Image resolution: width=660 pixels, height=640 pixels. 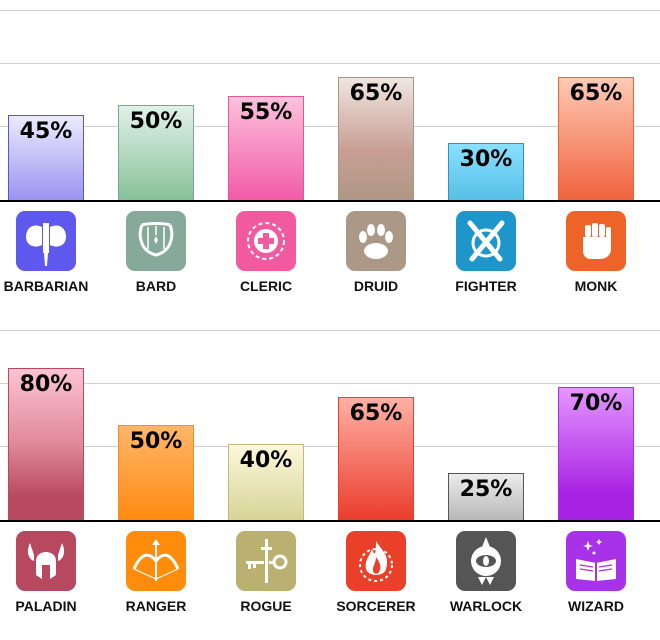 What do you see at coordinates (596, 241) in the screenshot?
I see `fist-icon` at bounding box center [596, 241].